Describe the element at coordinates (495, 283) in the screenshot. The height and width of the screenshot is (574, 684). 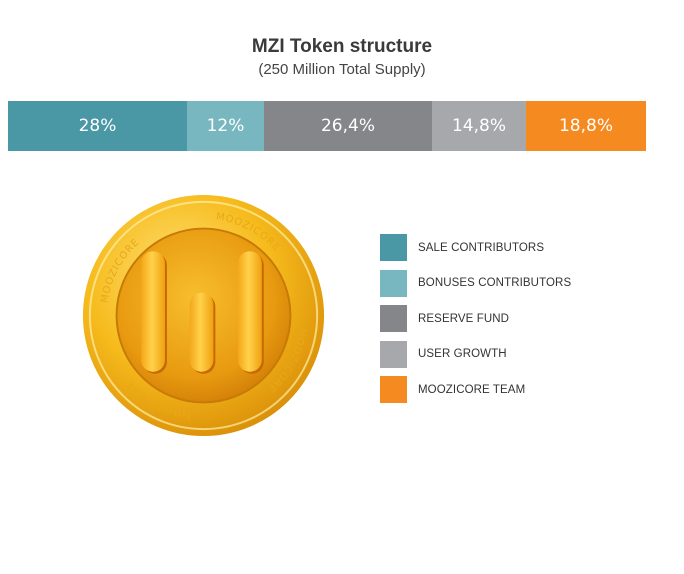
I see `legend-label: BONUSES CONTRIBUTORS` at that location.